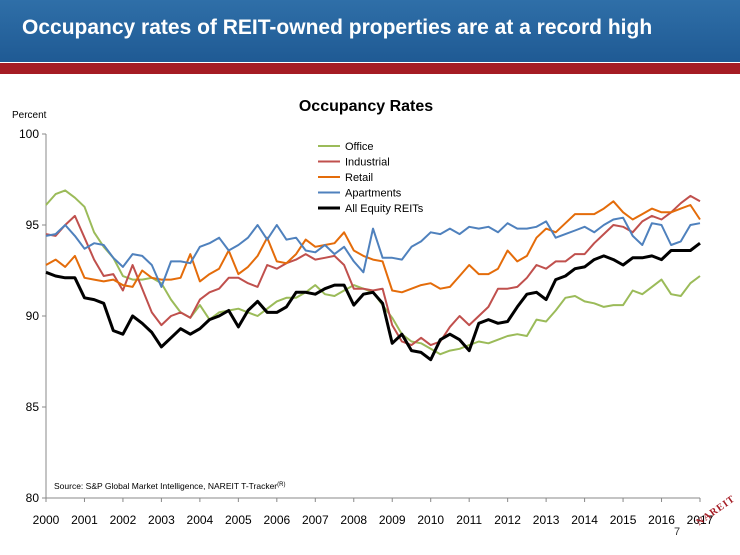 Image resolution: width=740 pixels, height=555 pixels. Describe the element at coordinates (623, 520) in the screenshot. I see `x-tick-label: 2015` at that location.